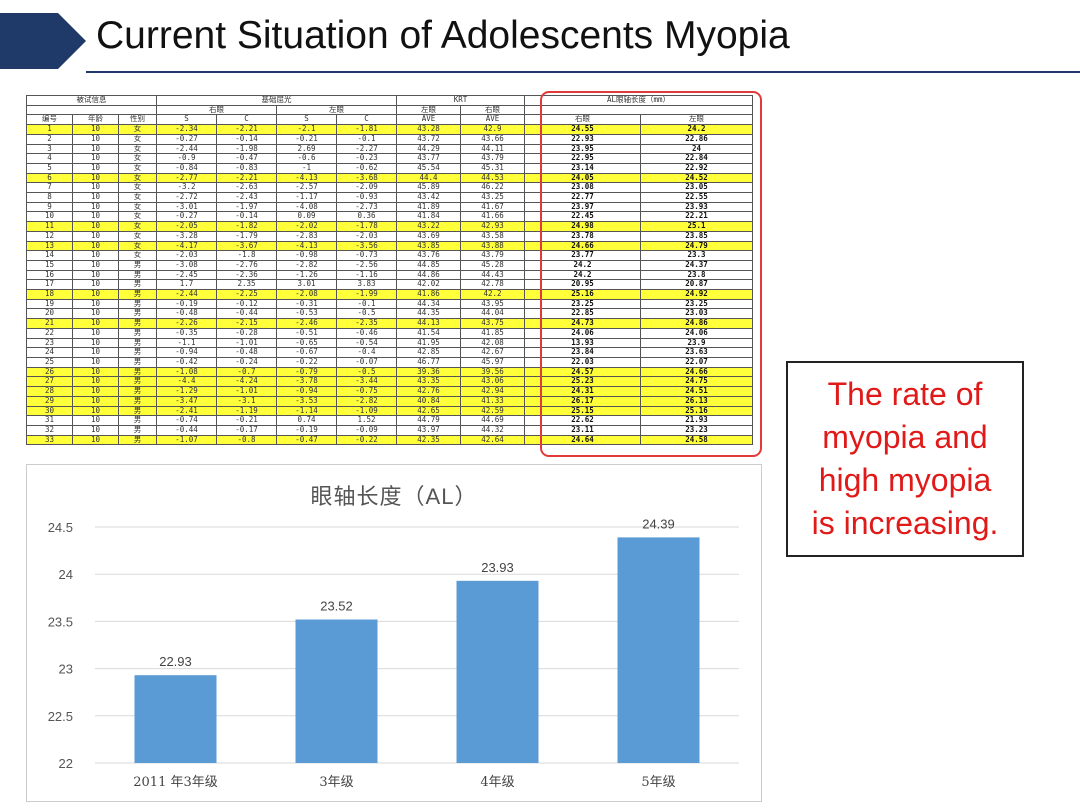 The height and width of the screenshot is (810, 1080). What do you see at coordinates (367, 440) in the screenshot?
I see `table-cell: -0.22` at bounding box center [367, 440].